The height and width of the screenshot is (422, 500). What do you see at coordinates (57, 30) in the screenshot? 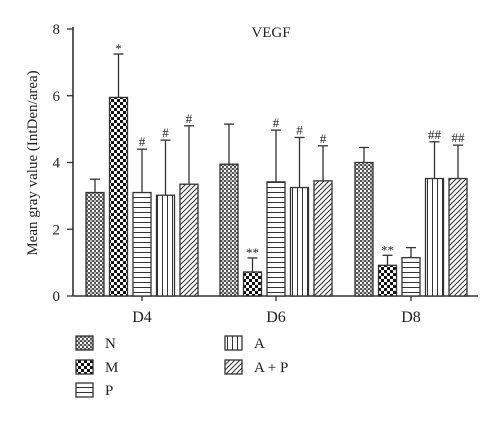
I see `y-tick-label: 8` at bounding box center [57, 30].